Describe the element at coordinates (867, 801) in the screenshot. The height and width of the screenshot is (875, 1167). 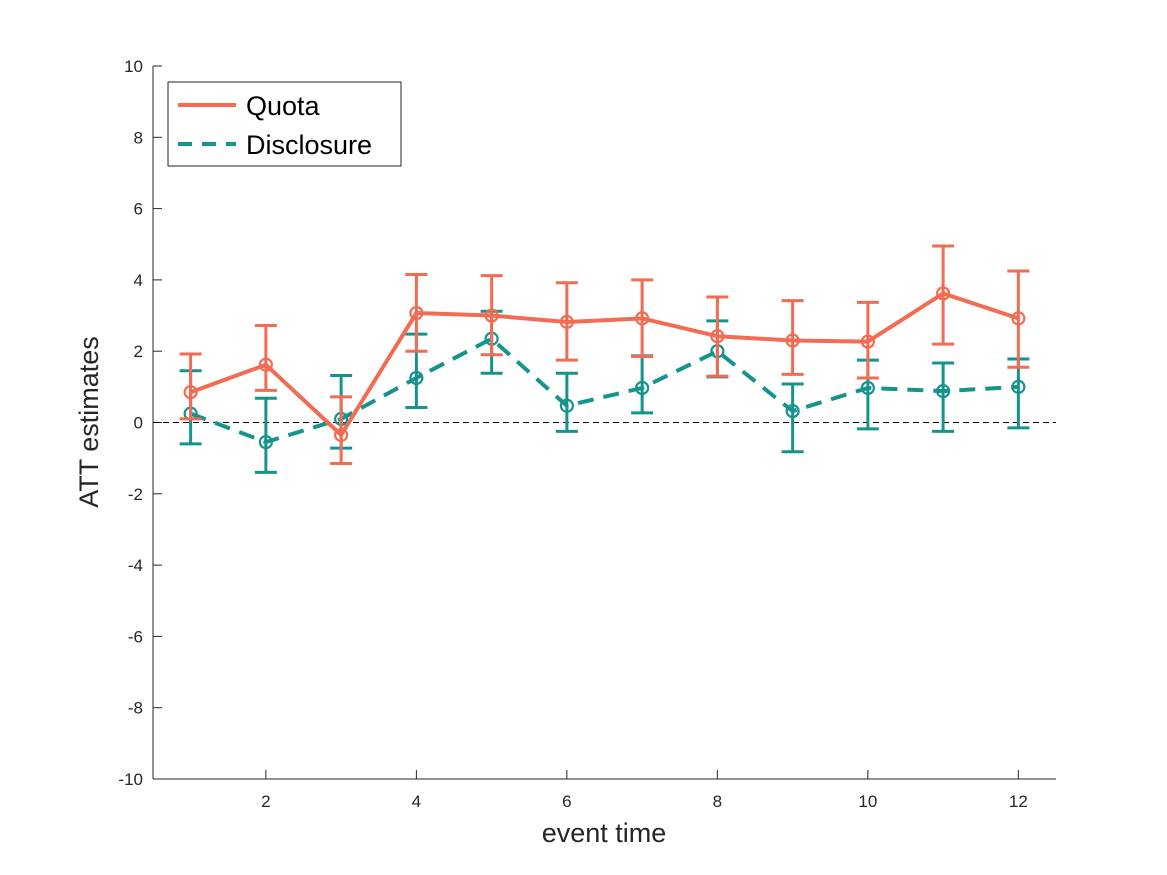
I see `x-tick-label: 10` at that location.